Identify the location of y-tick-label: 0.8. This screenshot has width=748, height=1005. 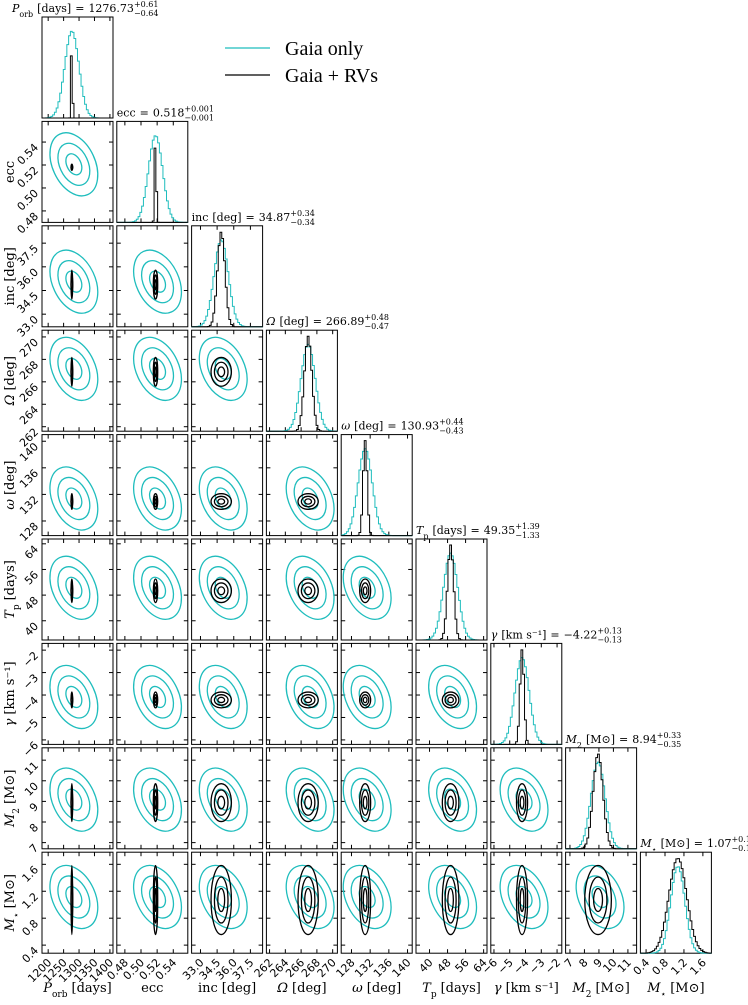
(31, 928).